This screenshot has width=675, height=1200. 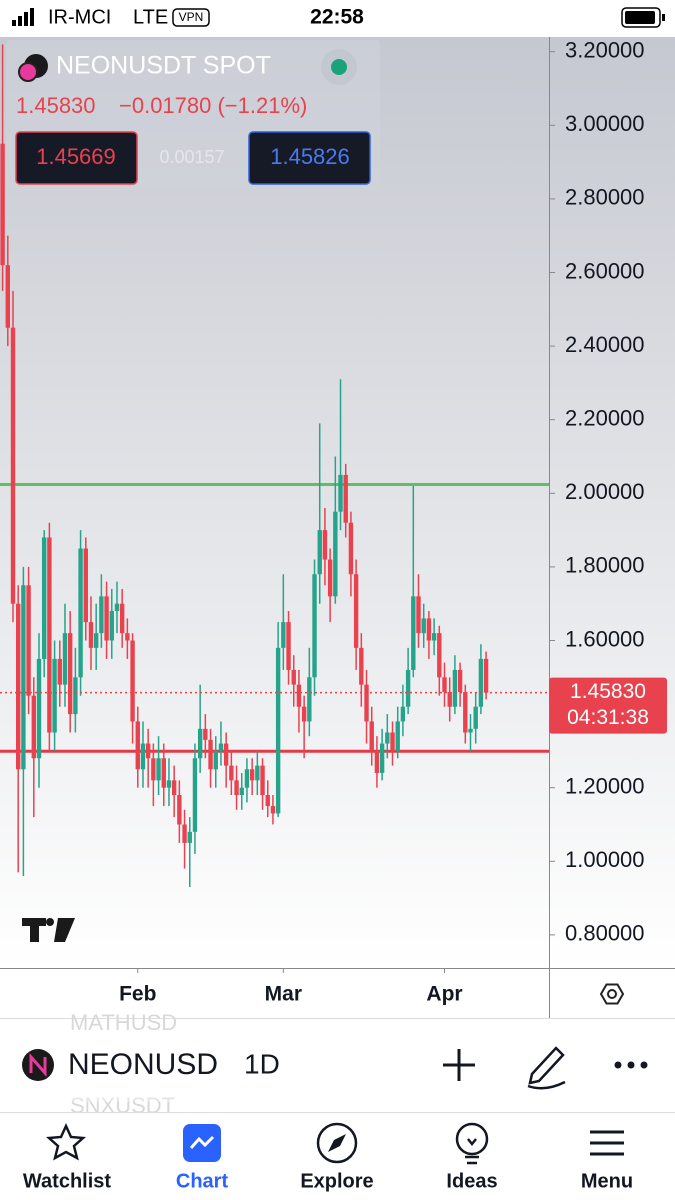 I want to click on y-tick-label: 2.20000, so click(x=605, y=418).